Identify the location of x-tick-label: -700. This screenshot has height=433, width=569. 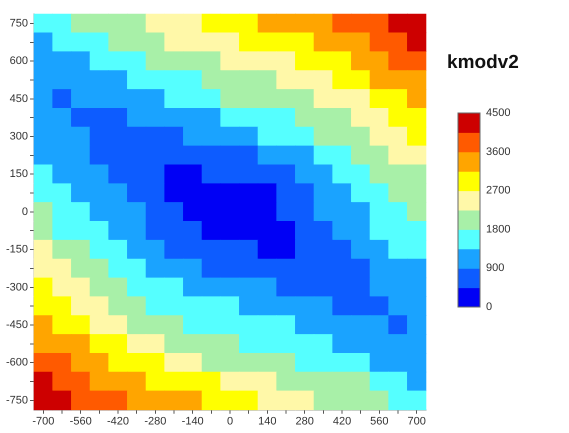
(43, 421).